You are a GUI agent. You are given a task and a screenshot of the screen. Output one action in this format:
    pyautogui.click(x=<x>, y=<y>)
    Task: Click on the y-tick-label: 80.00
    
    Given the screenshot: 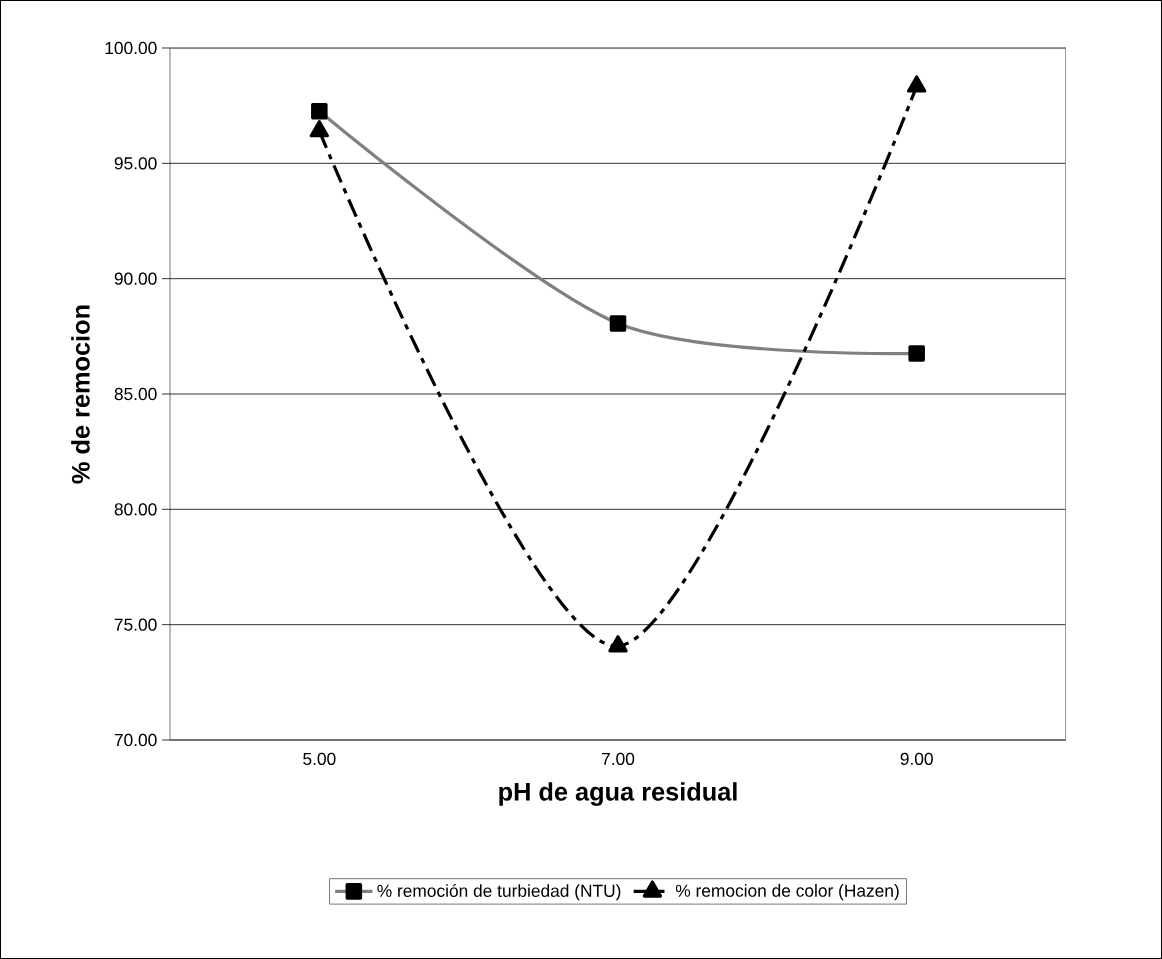 What is the action you would take?
    pyautogui.click(x=135, y=509)
    